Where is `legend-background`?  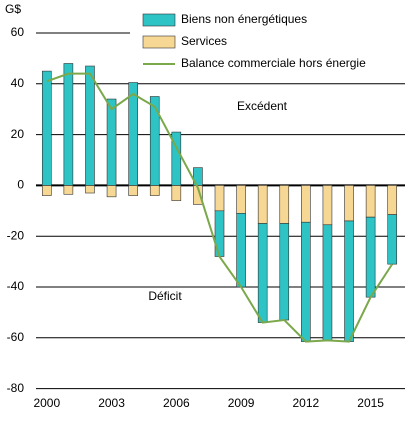
legend-background is located at coordinates (267, 42).